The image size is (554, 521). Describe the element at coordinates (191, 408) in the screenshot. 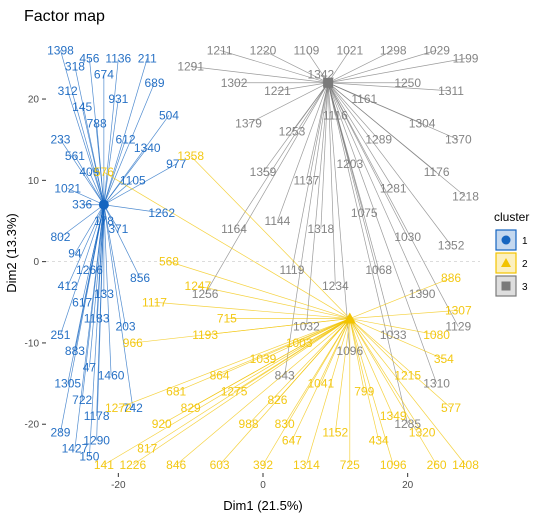

I see `point-label: 829` at that location.